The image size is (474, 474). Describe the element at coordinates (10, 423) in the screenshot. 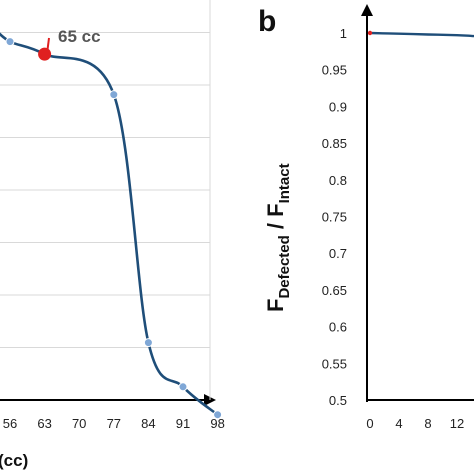

I see `a-x-tick-label: 56` at that location.